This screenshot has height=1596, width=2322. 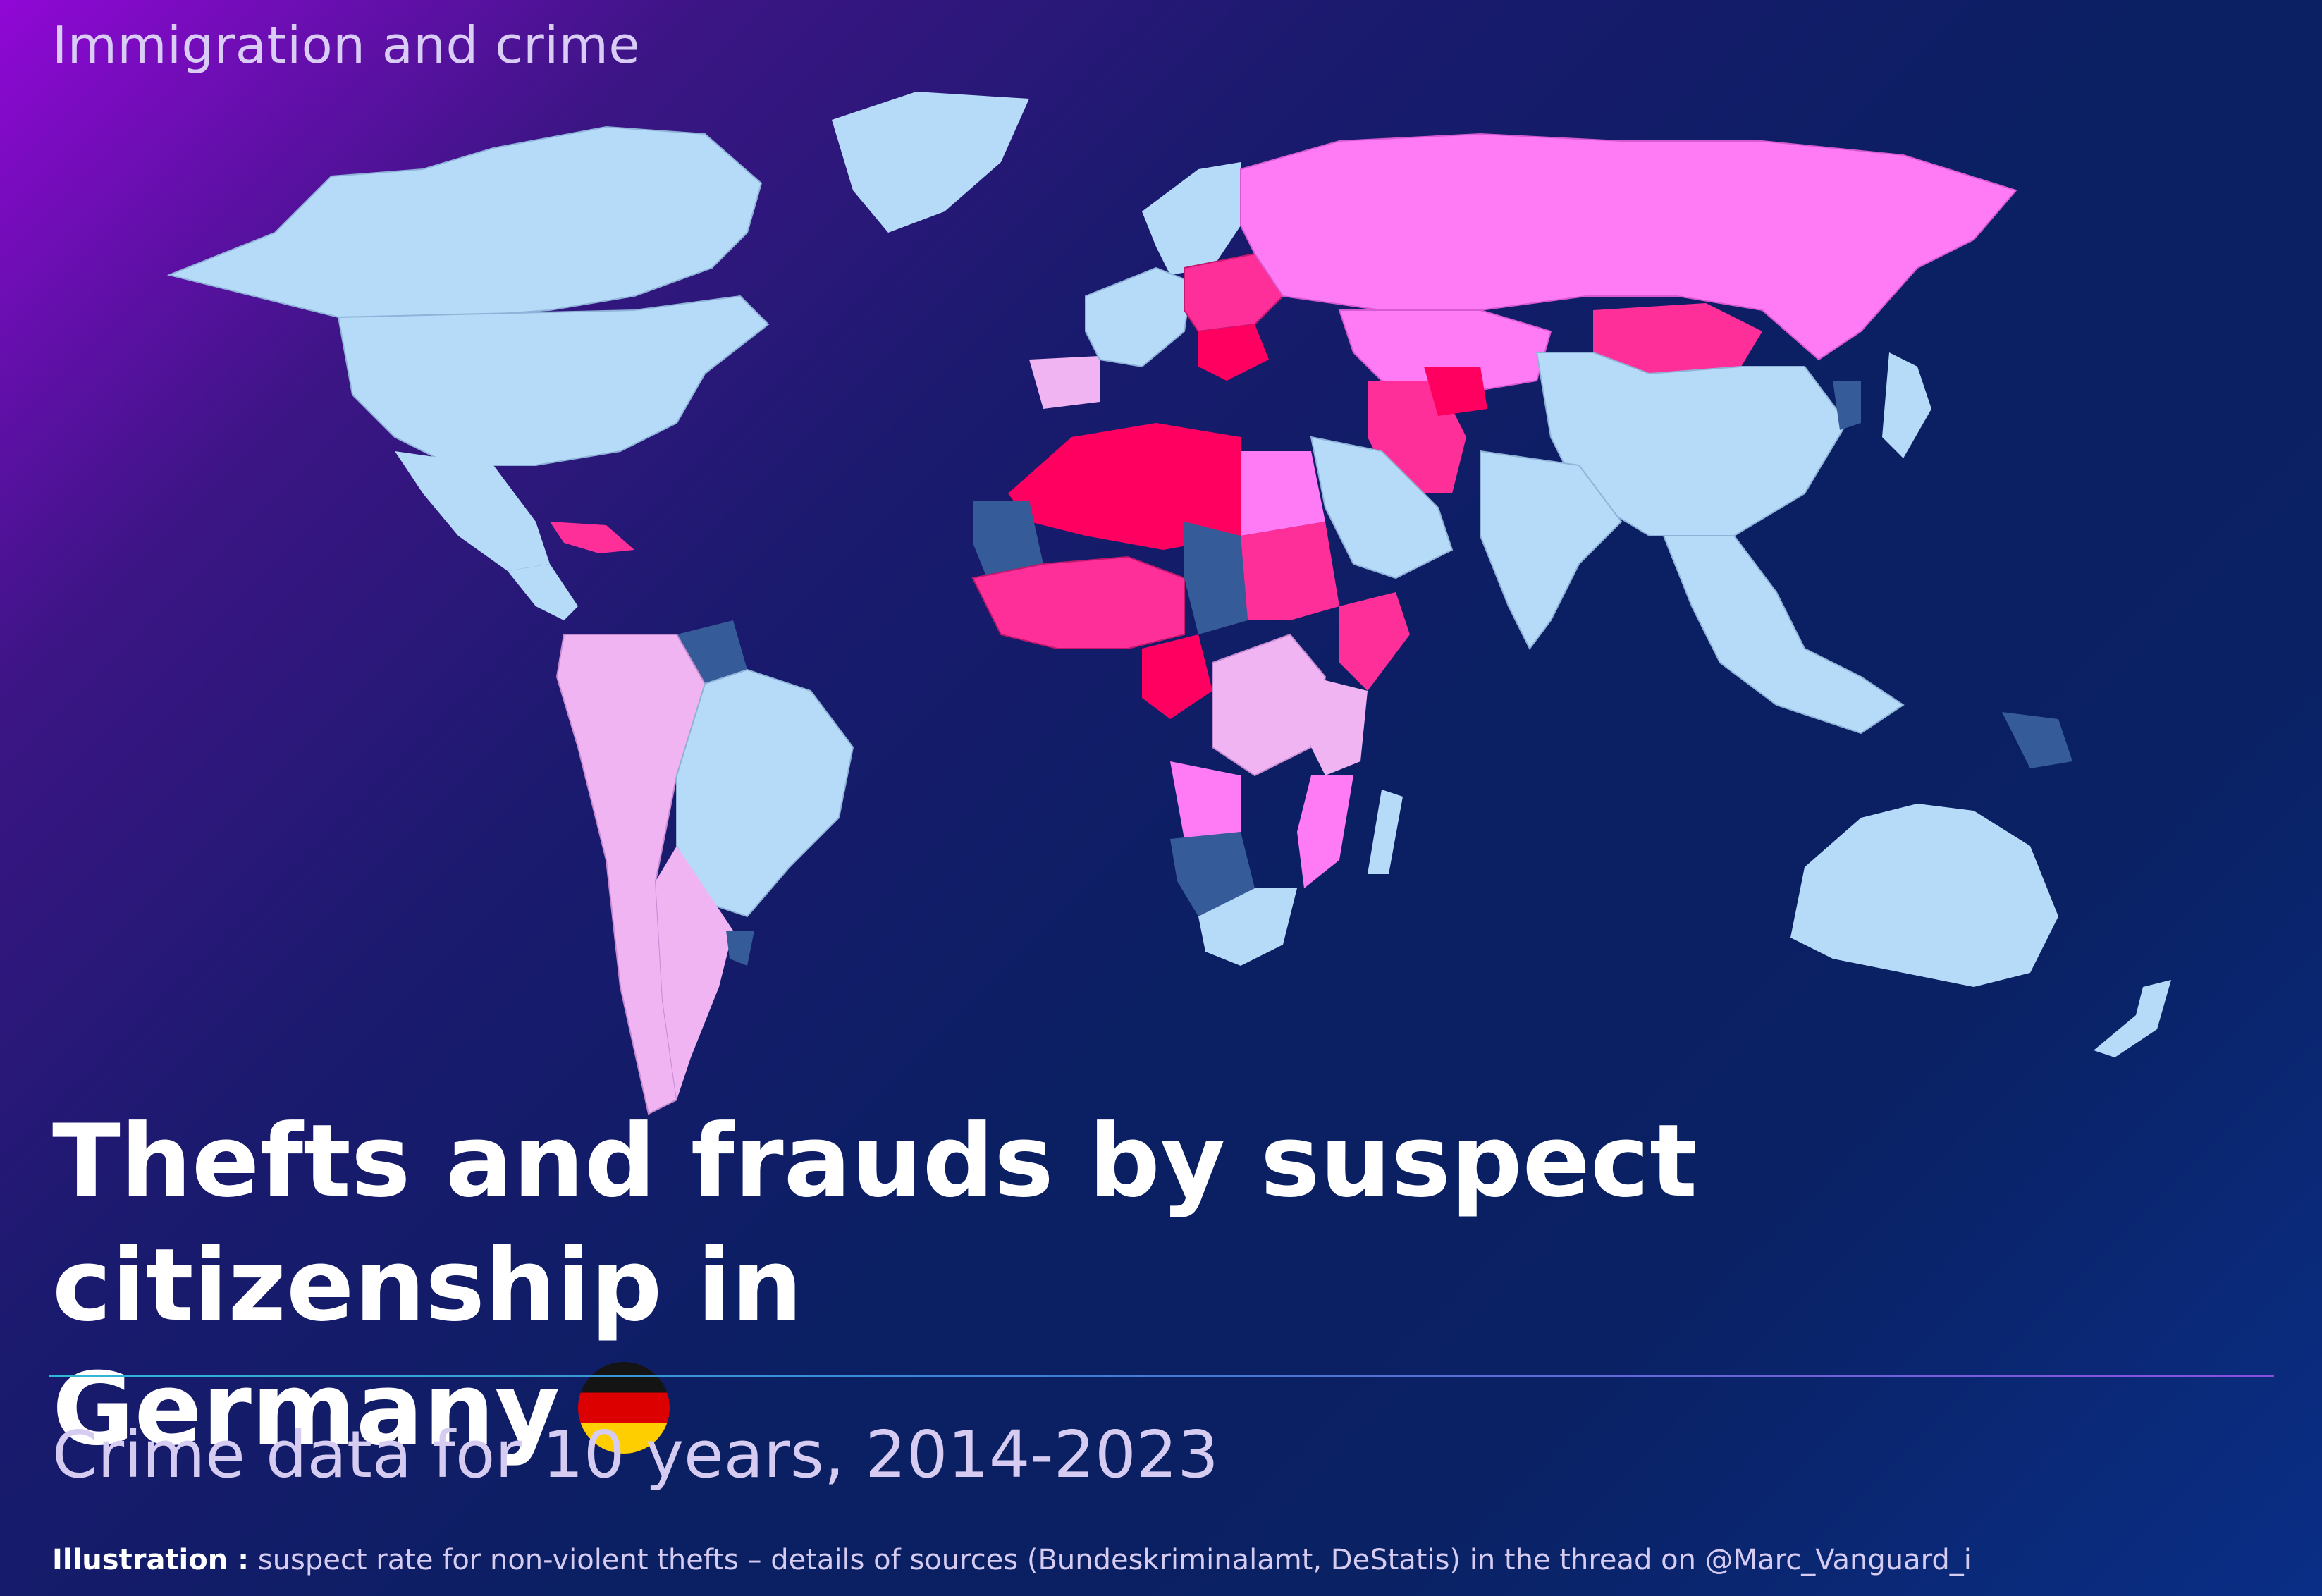 What do you see at coordinates (2132, 1019) in the screenshot?
I see `region-new-zealand` at bounding box center [2132, 1019].